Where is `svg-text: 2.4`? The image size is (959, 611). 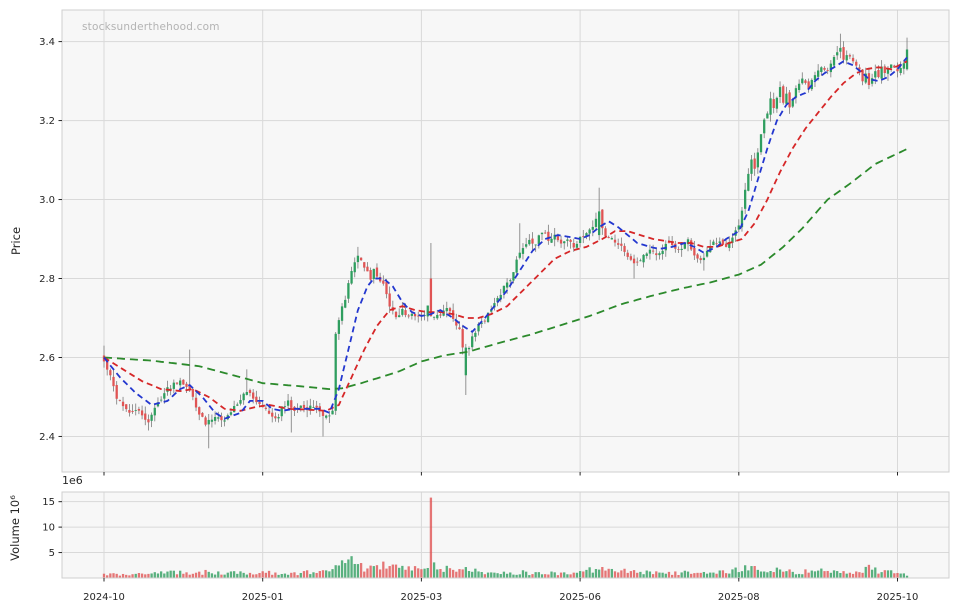
svg-text: 2.4 is located at coordinates (47, 437).